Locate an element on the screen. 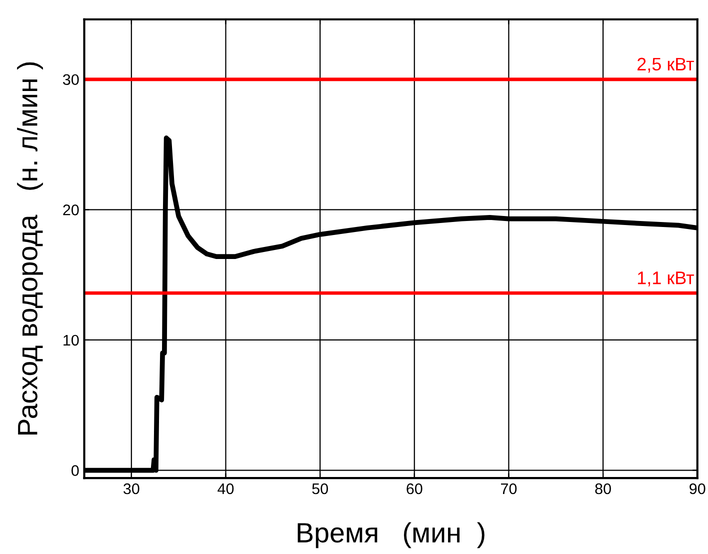  x-tick-label: 80 is located at coordinates (603, 488).